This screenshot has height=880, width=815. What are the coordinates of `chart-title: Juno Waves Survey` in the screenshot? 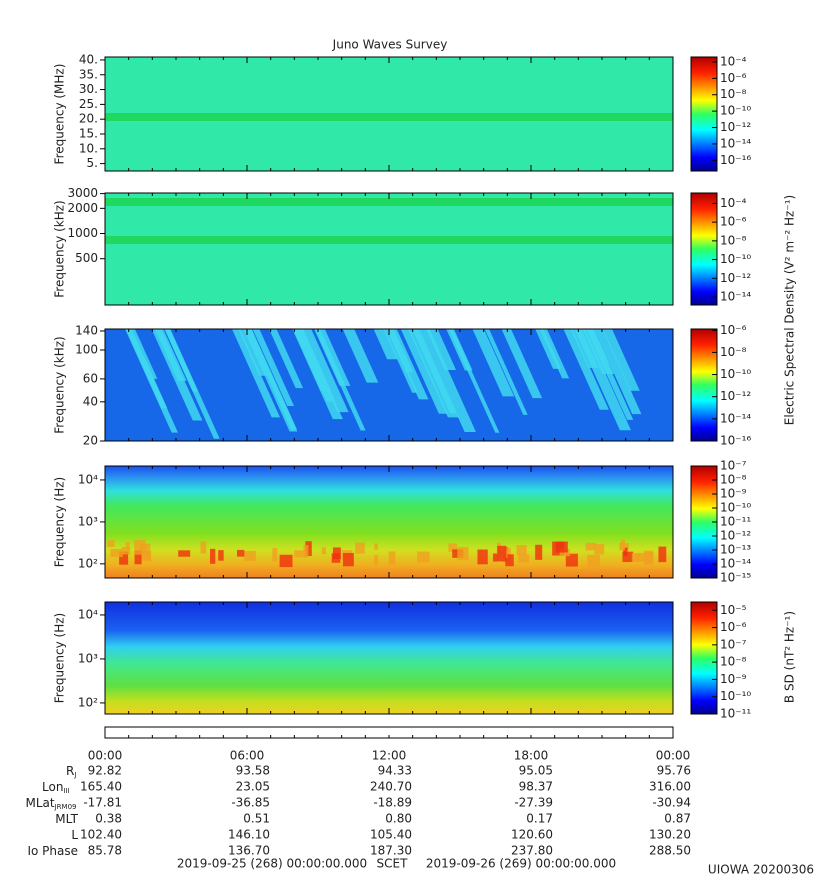 It's located at (390, 45).